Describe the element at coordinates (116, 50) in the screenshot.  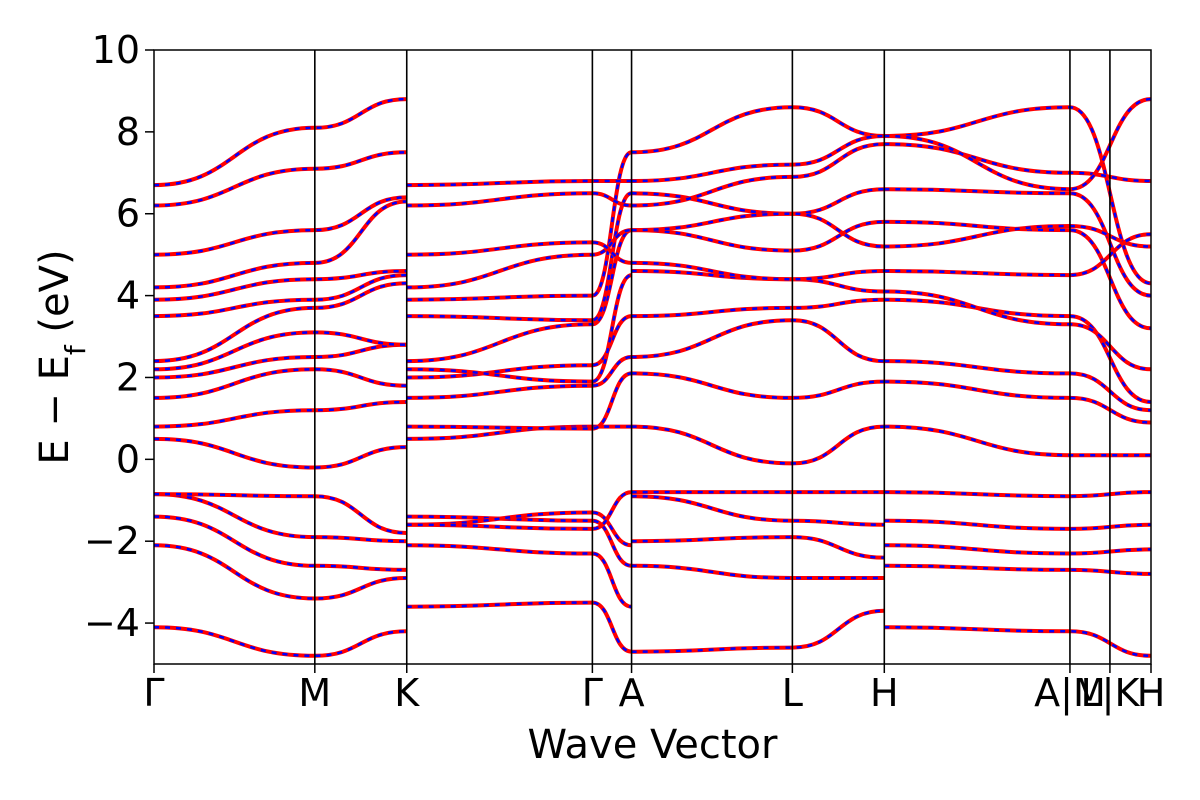
I see `y-tick-label: 10` at that location.